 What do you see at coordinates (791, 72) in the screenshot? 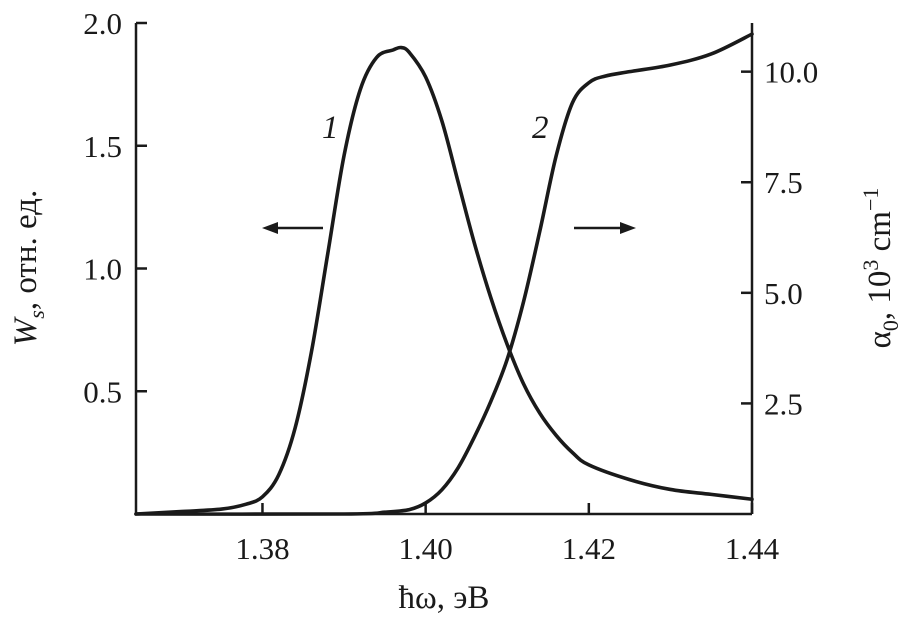
I see `y-right-tick-label-3: 10.0` at bounding box center [791, 72].